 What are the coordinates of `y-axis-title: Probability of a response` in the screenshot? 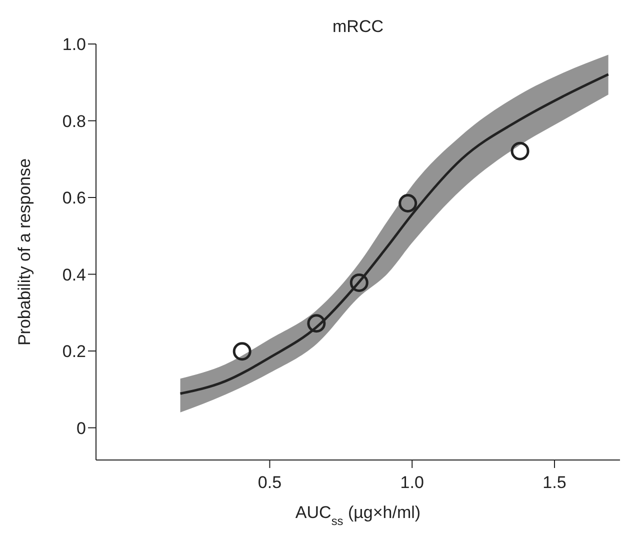 It's located at (24, 252).